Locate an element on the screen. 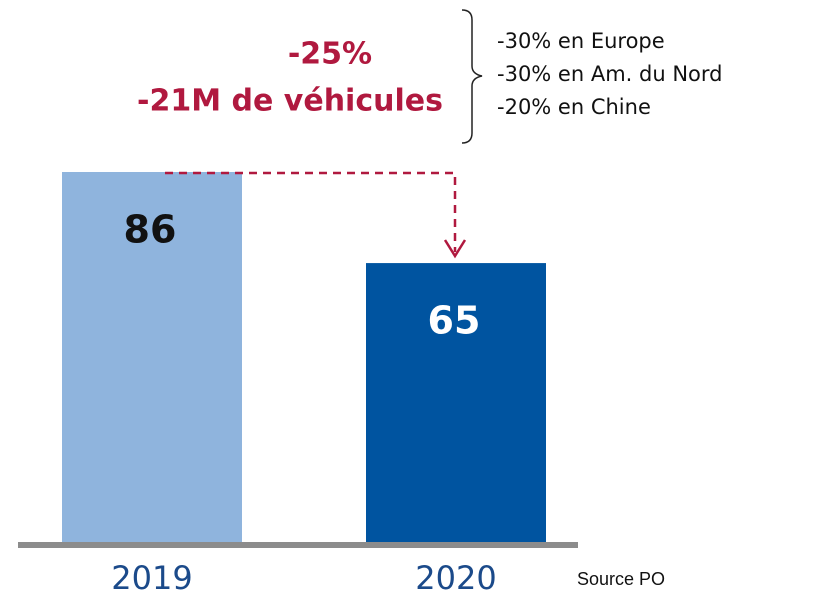  x-tick-label: 2019 is located at coordinates (151, 578).